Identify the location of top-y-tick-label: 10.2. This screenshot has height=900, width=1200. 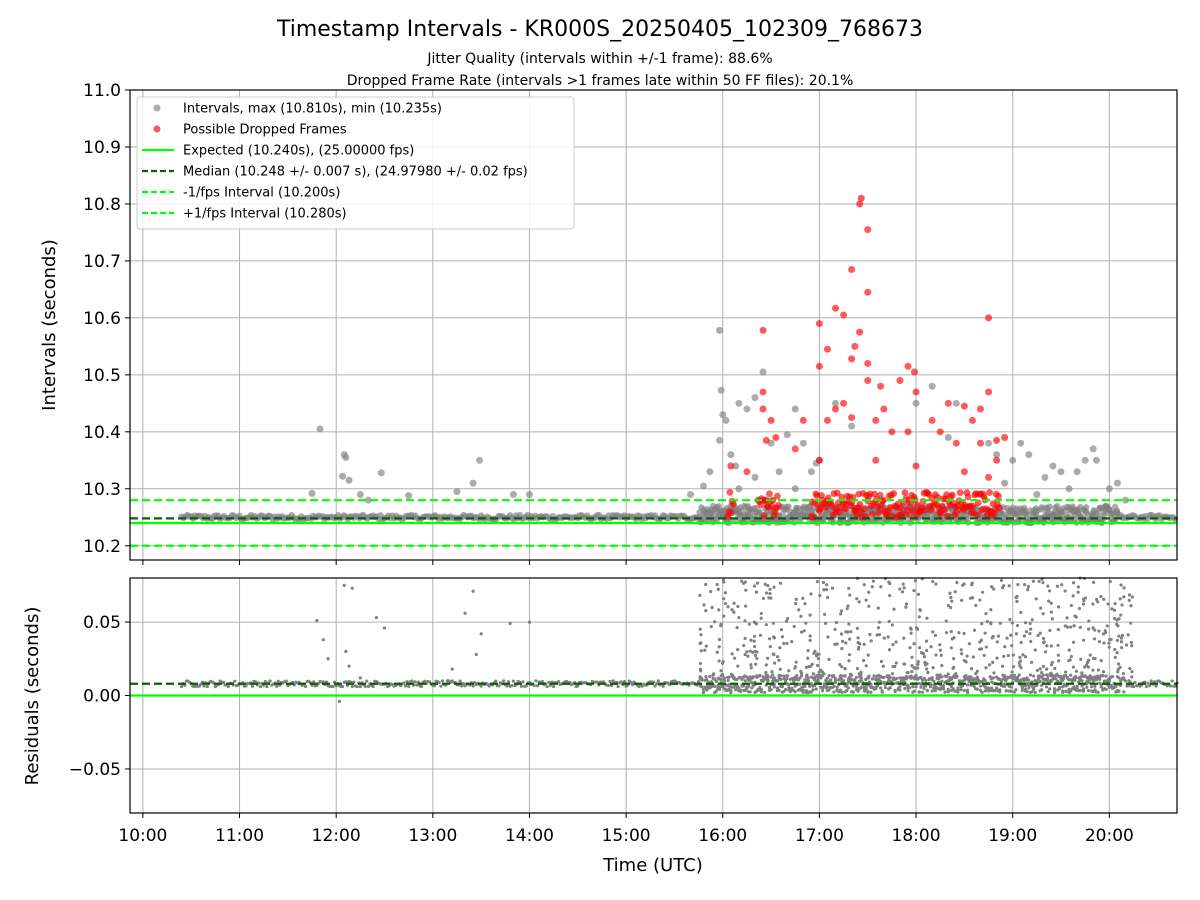
(102, 547).